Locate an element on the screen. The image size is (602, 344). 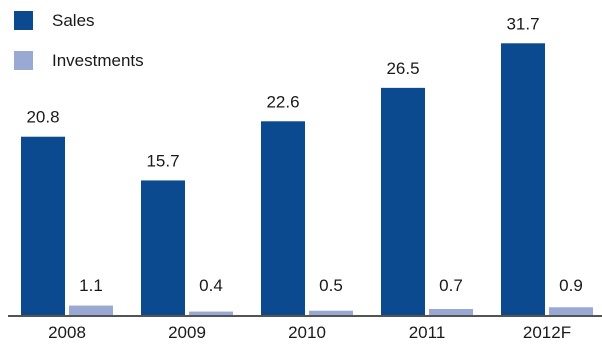
value-label-sales-2012f: 31.7 is located at coordinates (522, 23).